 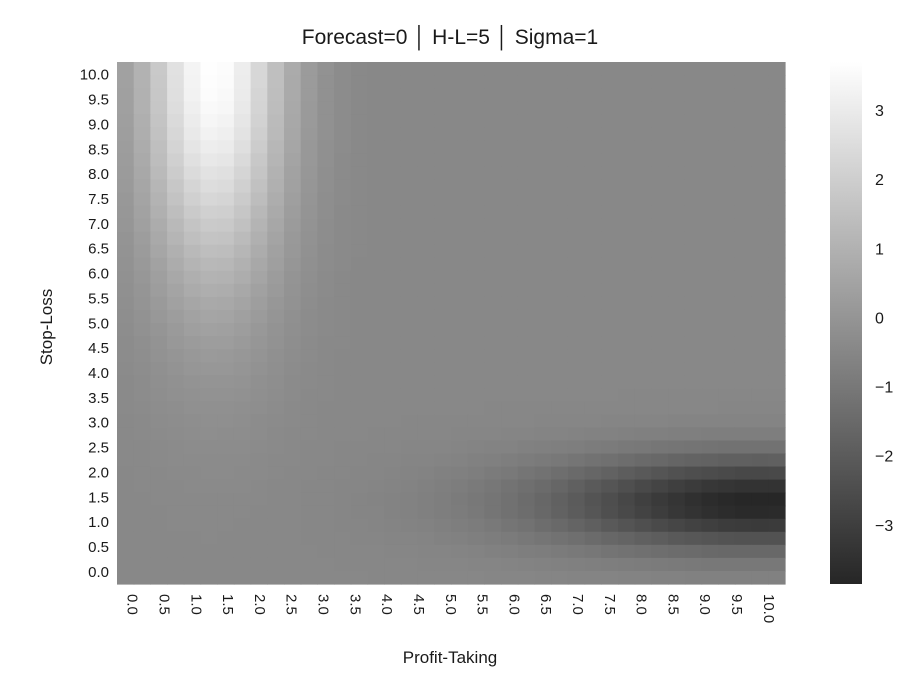 What do you see at coordinates (768, 608) in the screenshot?
I see `x-tick-label: 10.0` at bounding box center [768, 608].